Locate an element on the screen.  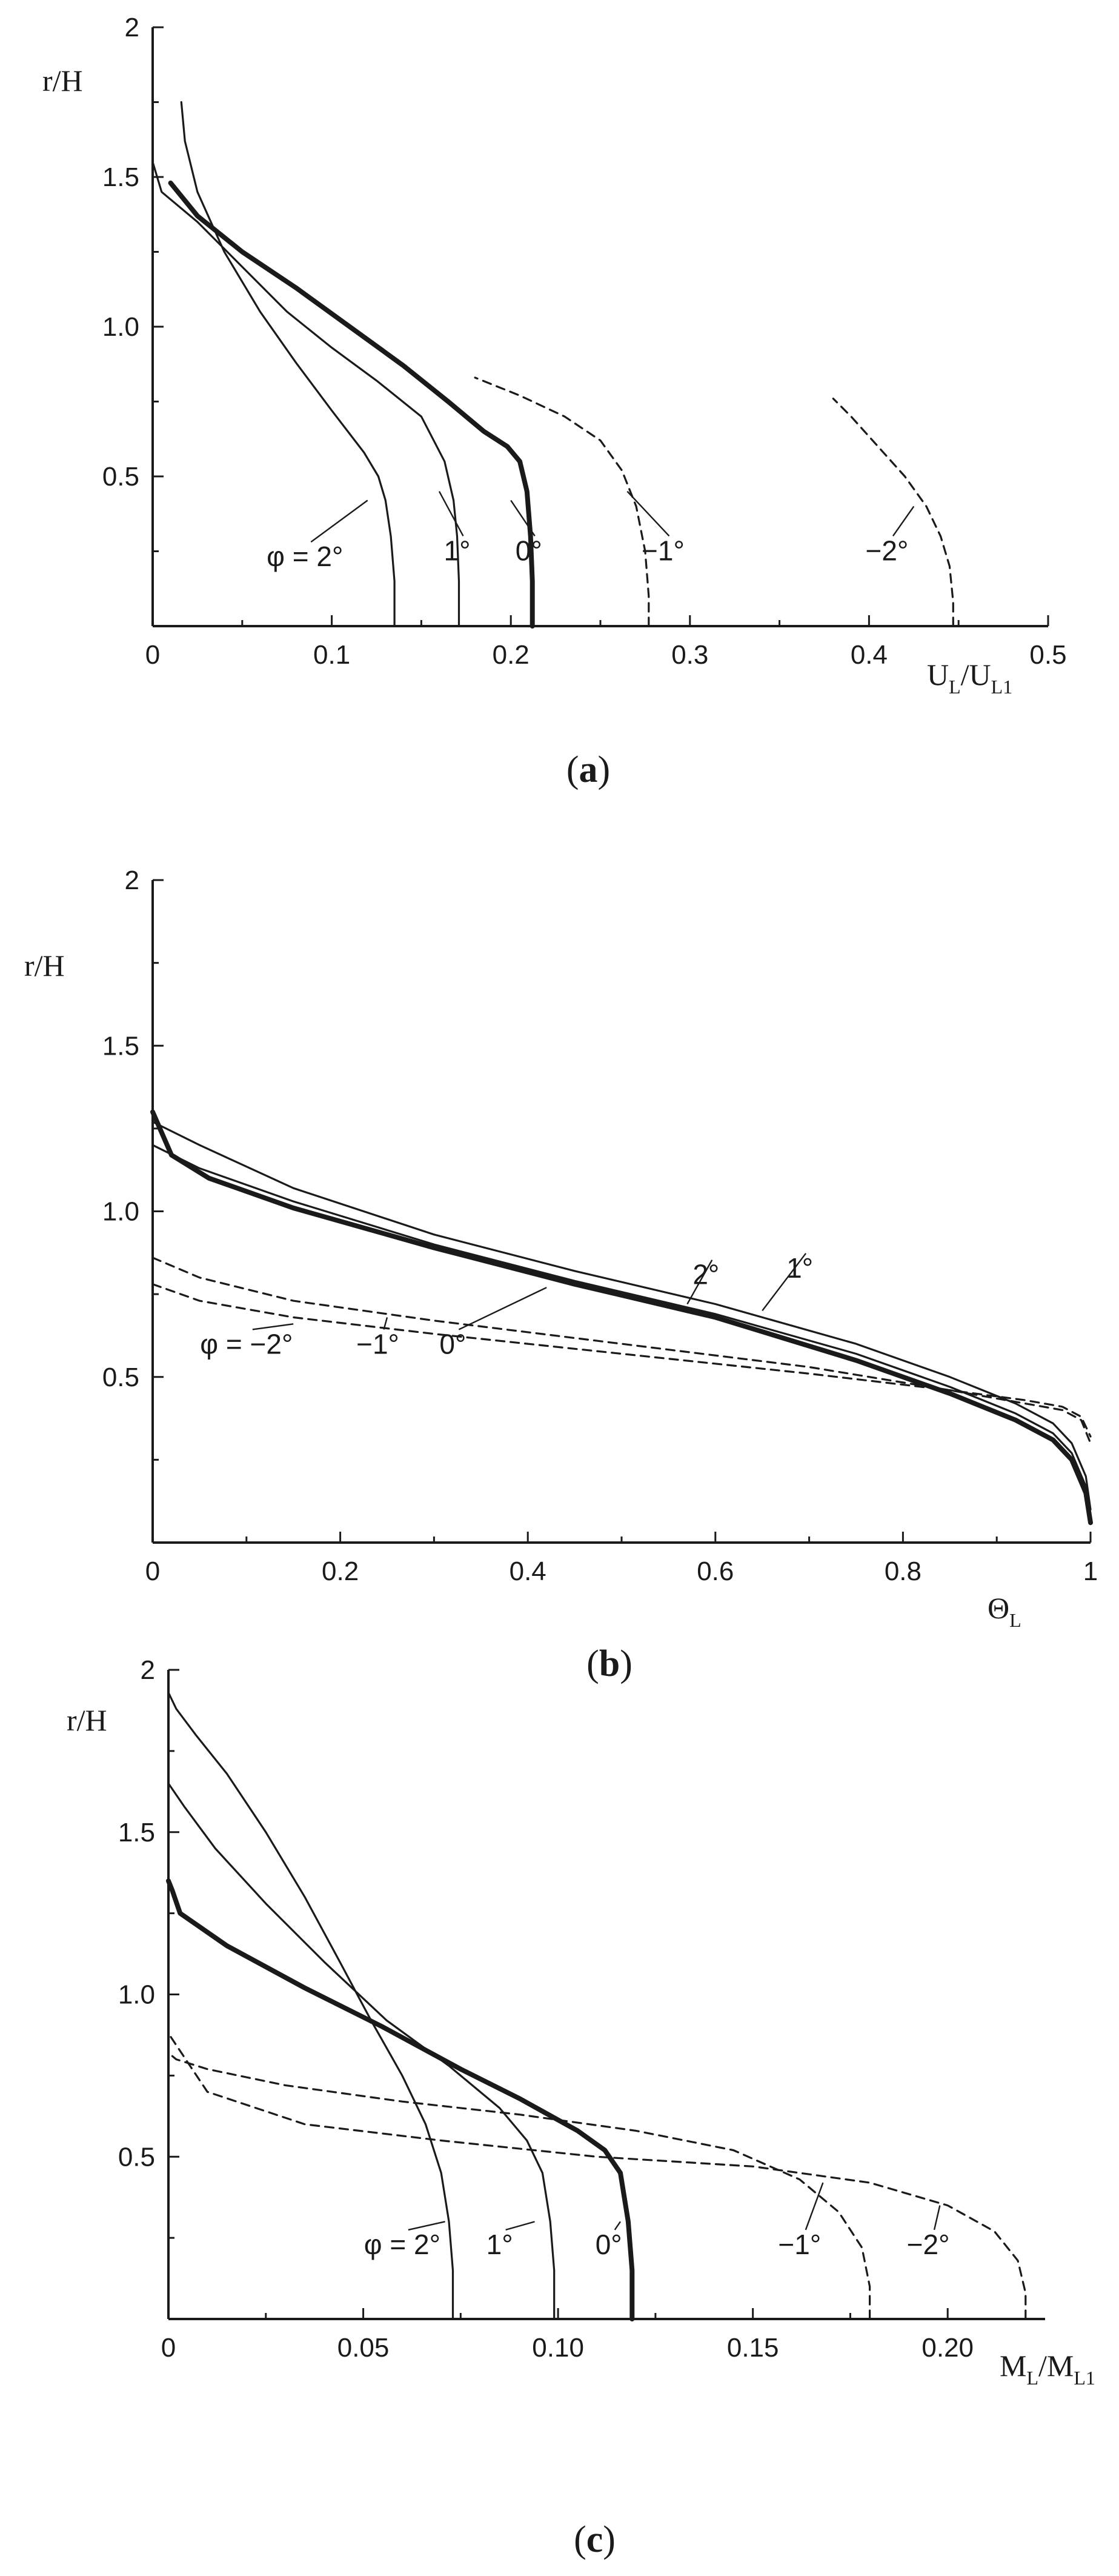
x-axis-title: ML/ML1 is located at coordinates (1047, 2369).